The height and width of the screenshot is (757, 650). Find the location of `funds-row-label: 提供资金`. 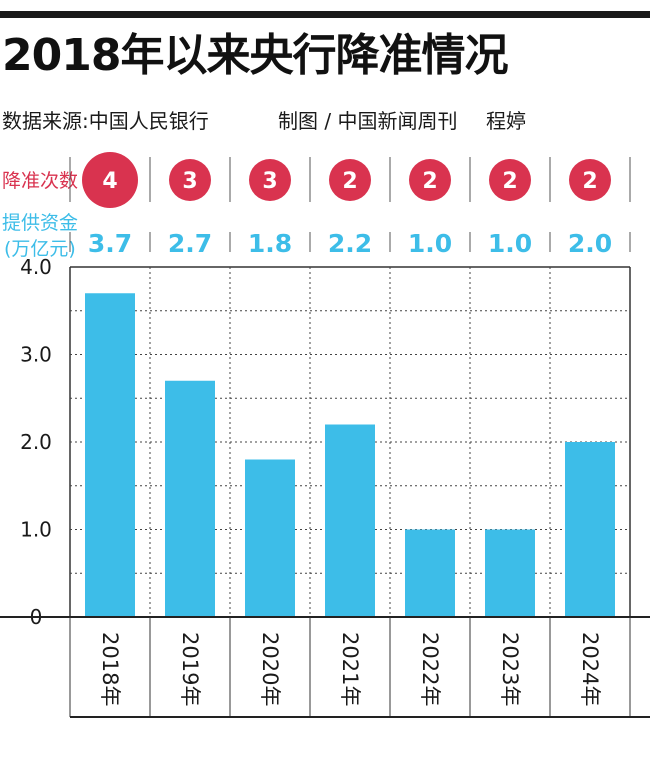

funds-row-label: 提供资金 is located at coordinates (40, 223).